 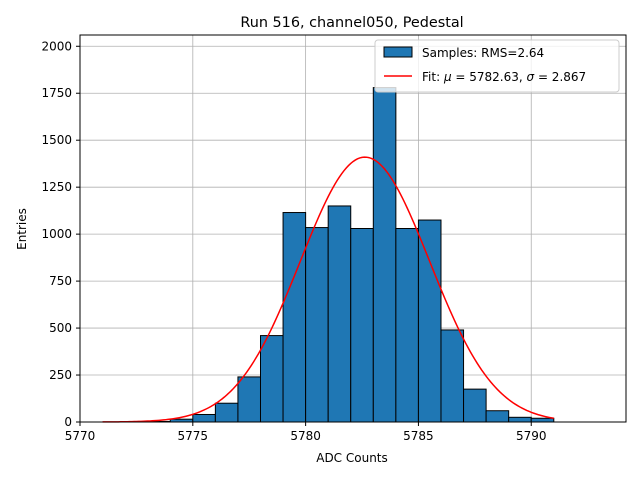 What do you see at coordinates (80, 436) in the screenshot?
I see `x-tick-label: 5770` at bounding box center [80, 436].